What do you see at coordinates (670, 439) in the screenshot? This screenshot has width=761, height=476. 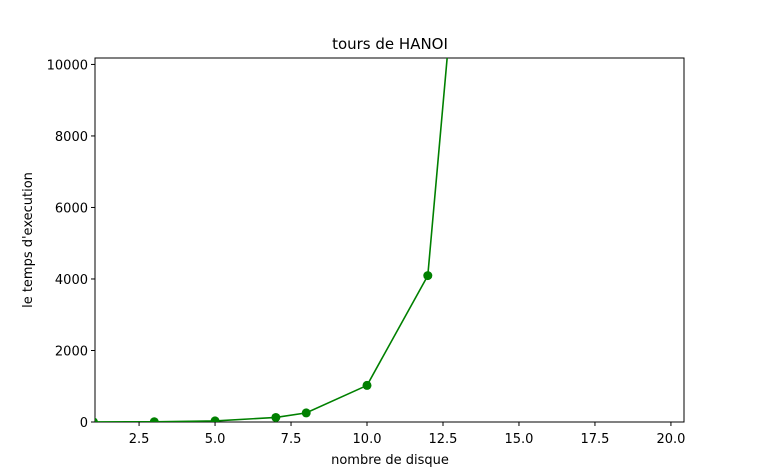 I see `x-tick-label: 20.0` at bounding box center [670, 439].